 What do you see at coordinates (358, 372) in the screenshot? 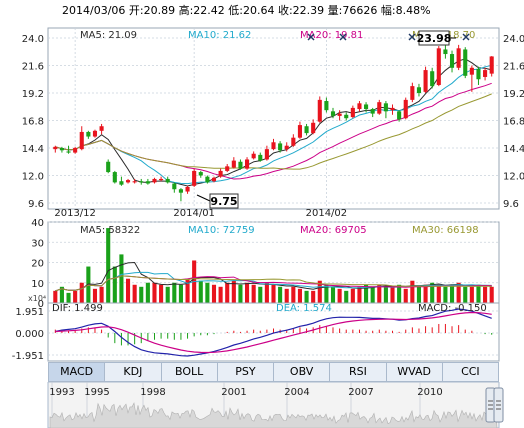
I see `tab-rsi: RSI` at bounding box center [358, 372].